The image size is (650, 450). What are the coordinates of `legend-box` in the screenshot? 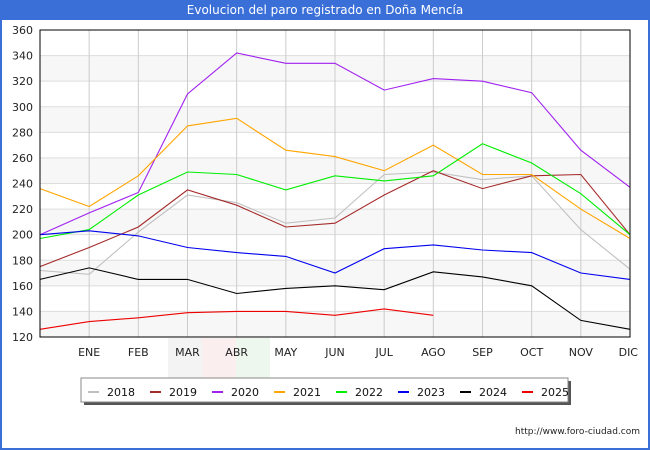 It's located at (324, 390).